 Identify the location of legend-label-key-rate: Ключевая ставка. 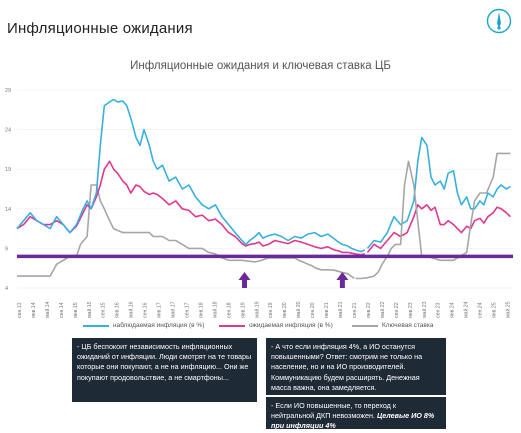
(408, 325).